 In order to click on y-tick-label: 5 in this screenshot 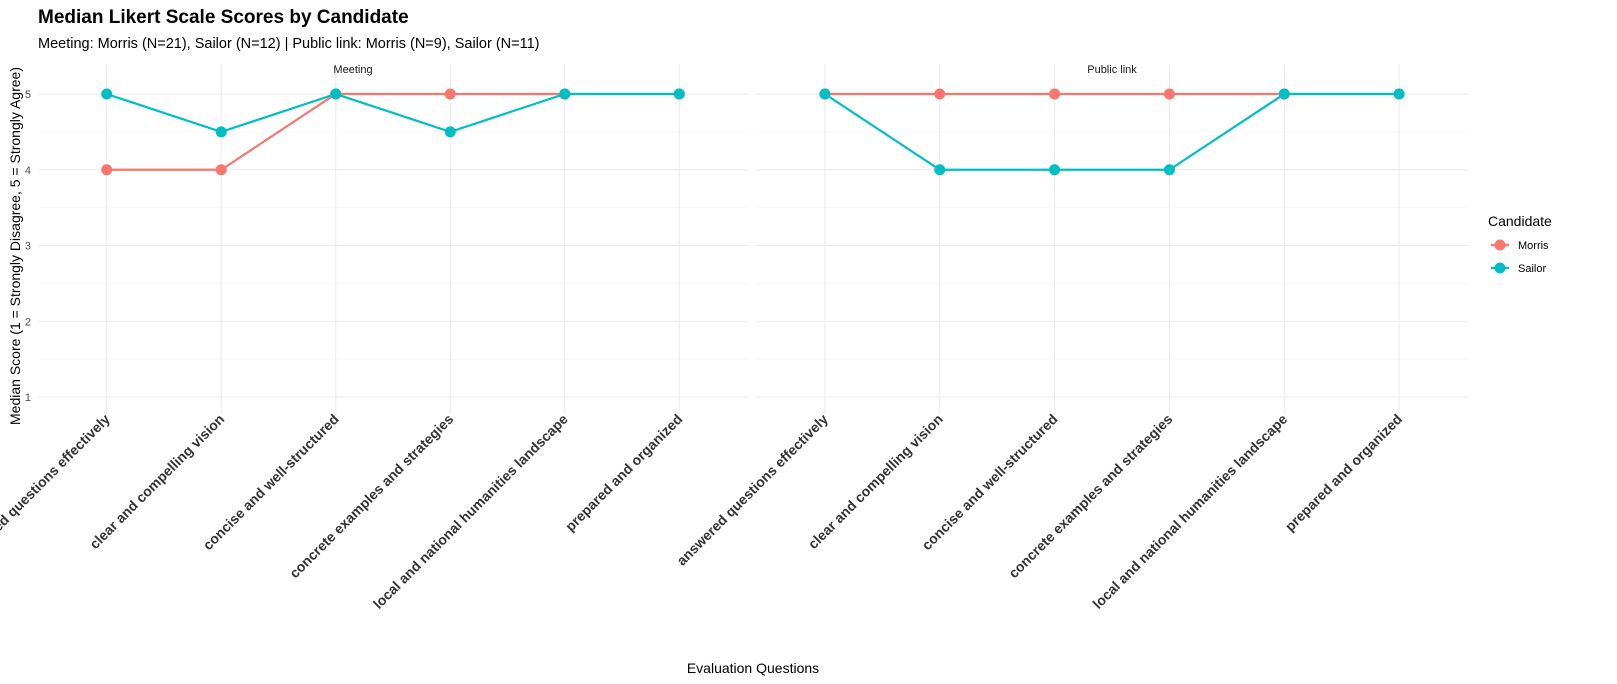, I will do `click(28, 95)`.